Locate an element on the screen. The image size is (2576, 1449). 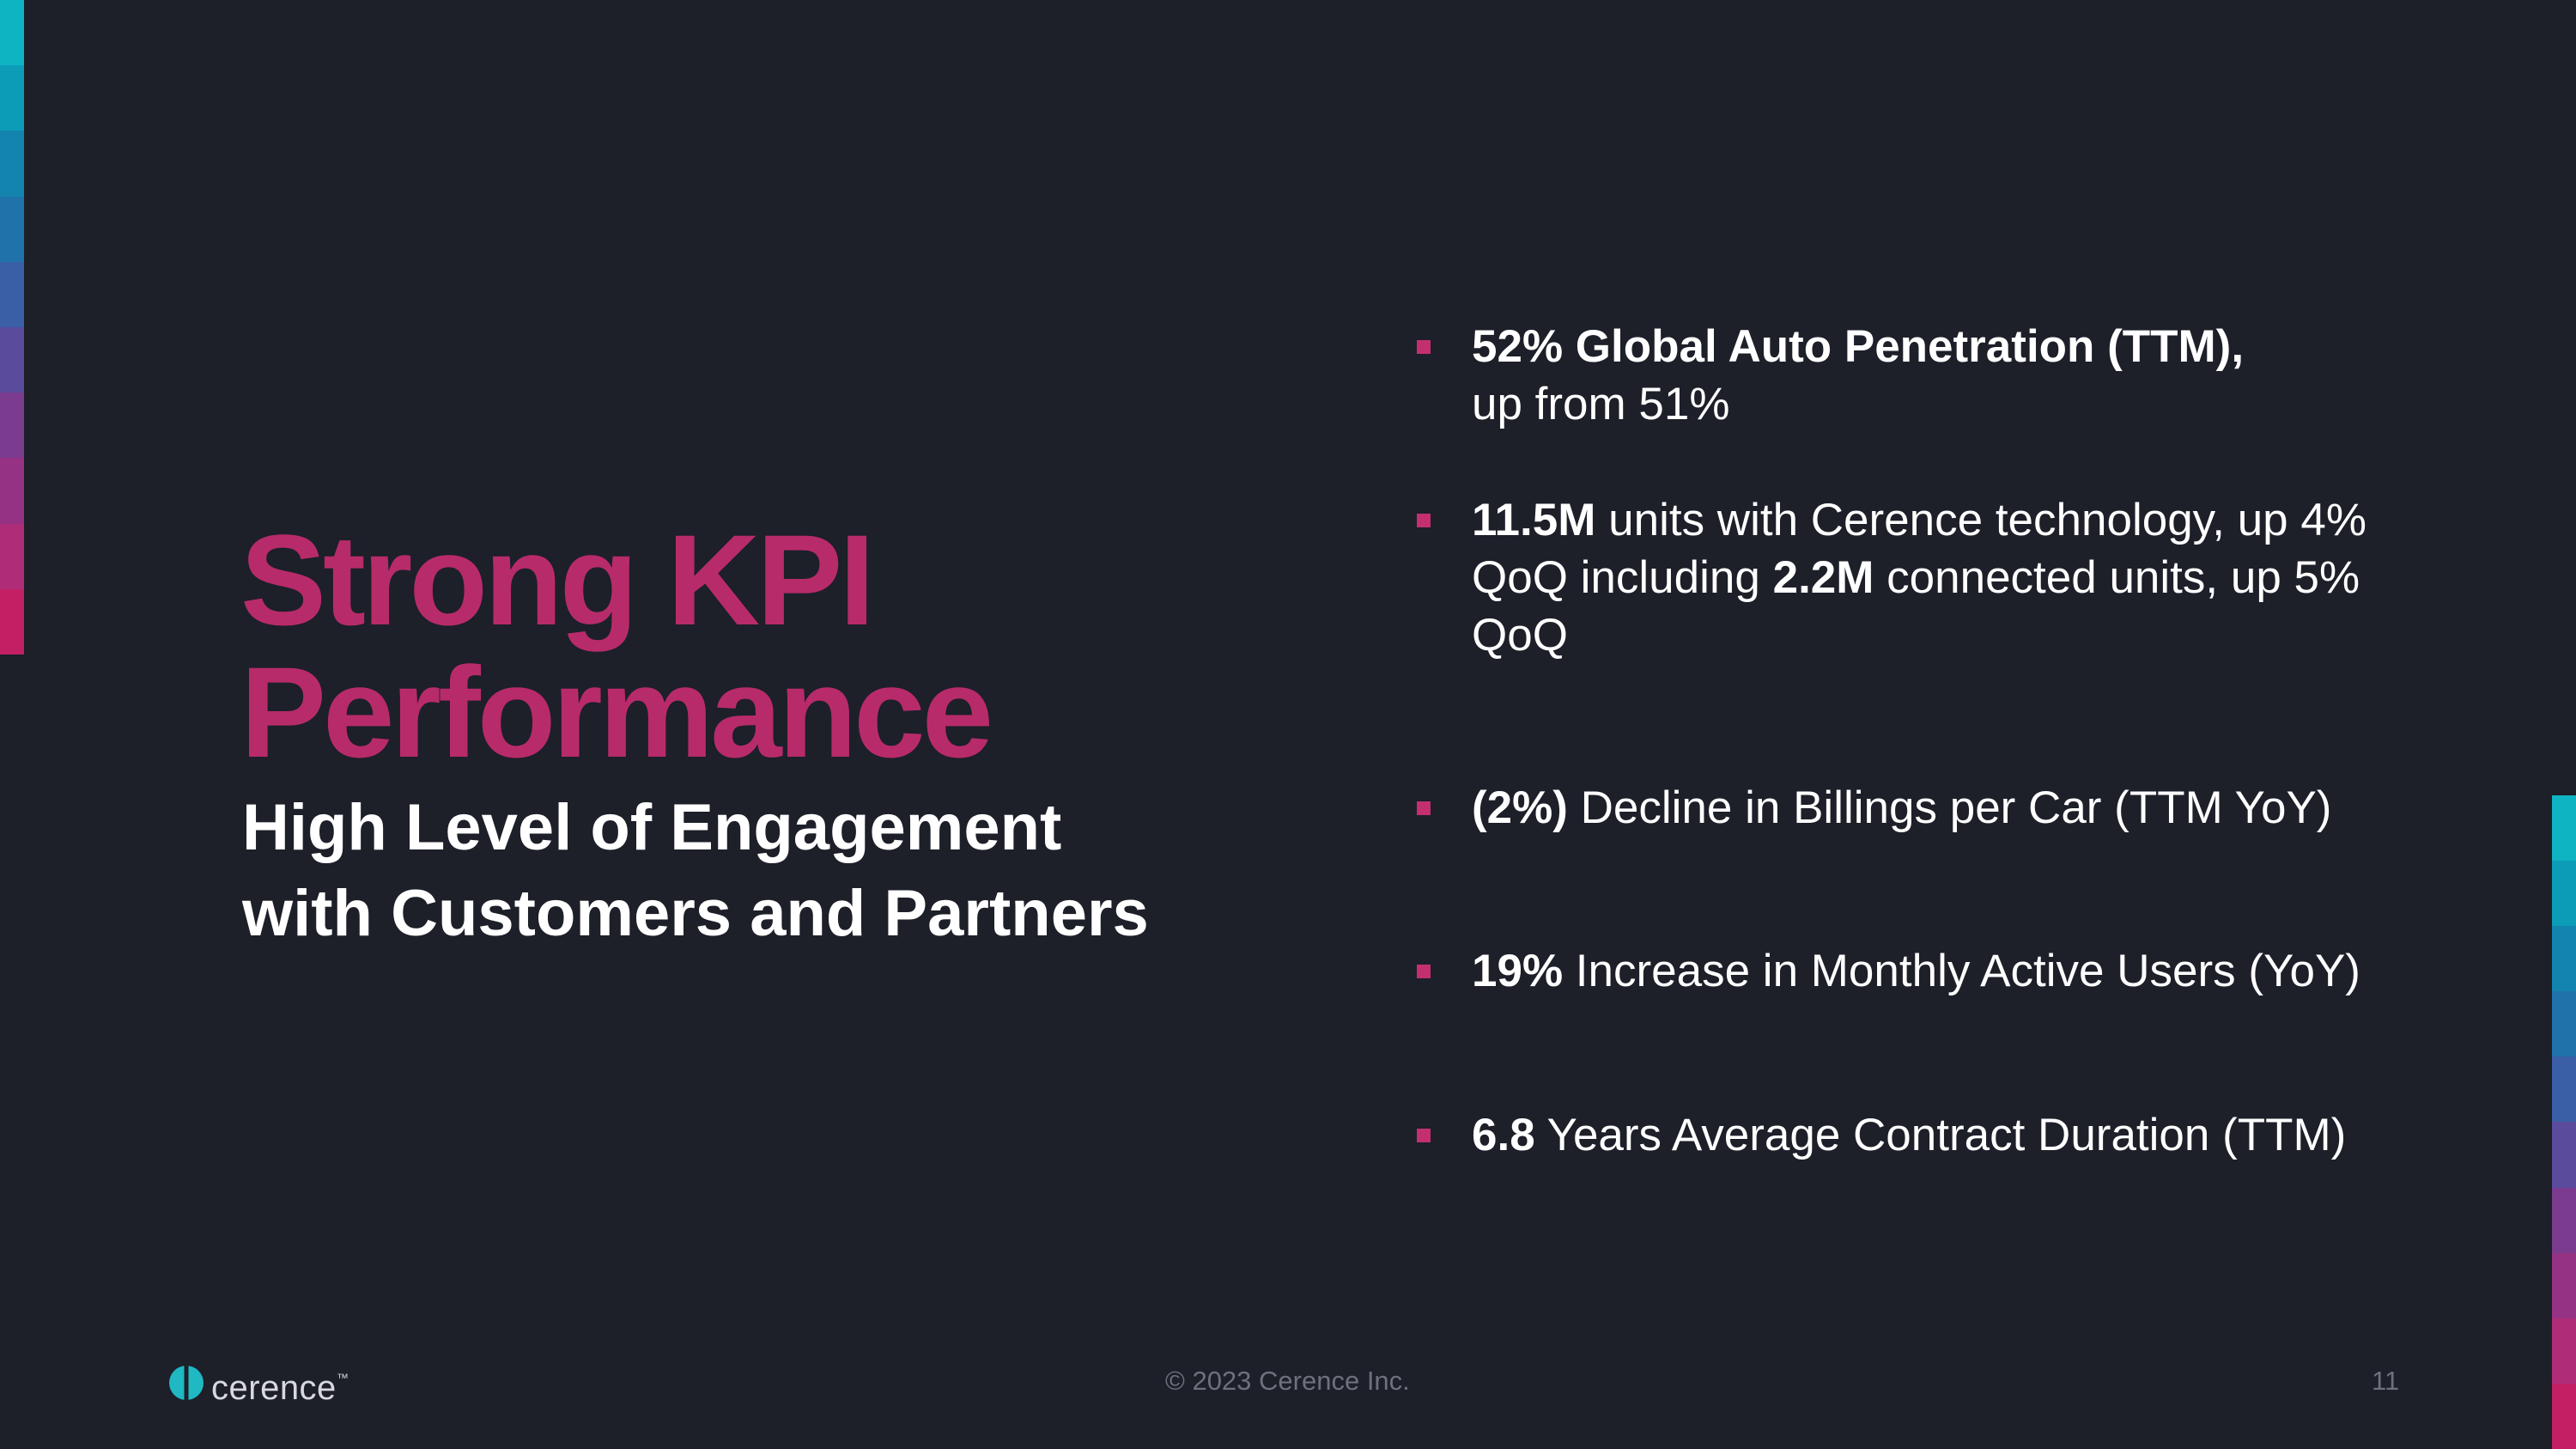
cerence-logo-text: cerence™ is located at coordinates (280, 1388).